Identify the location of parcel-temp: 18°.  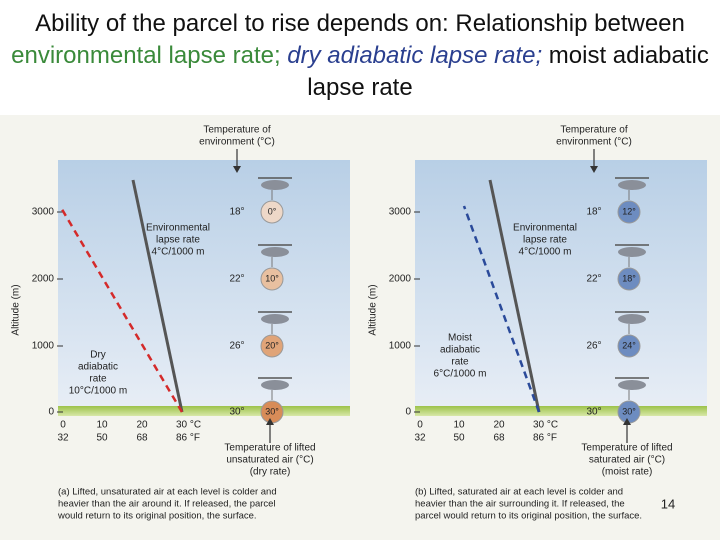
(629, 278).